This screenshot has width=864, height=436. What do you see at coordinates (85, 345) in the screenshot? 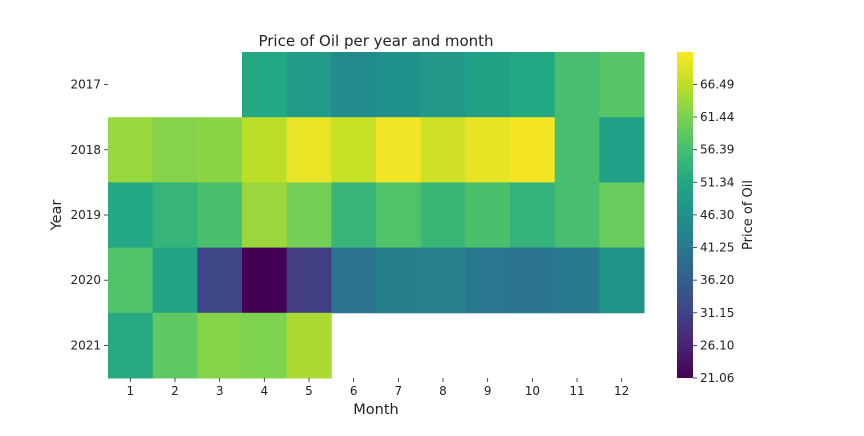
I see `y-tick-label: 2021` at bounding box center [85, 345].